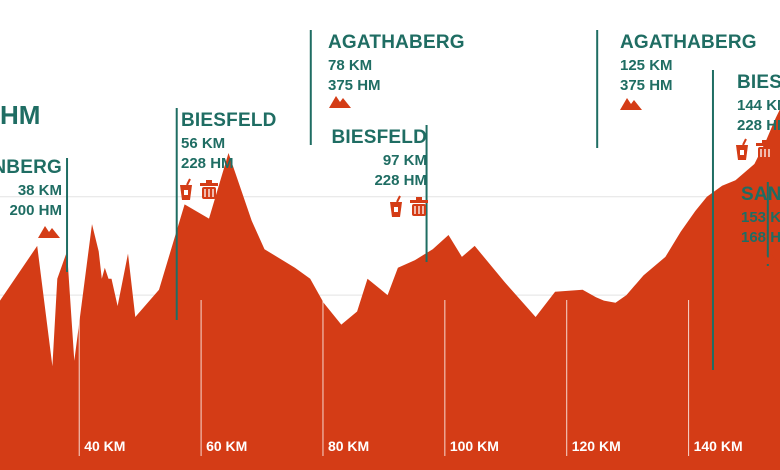  Describe the element at coordinates (40, 190) in the screenshot. I see `waypoint-km: 38 KM` at that location.